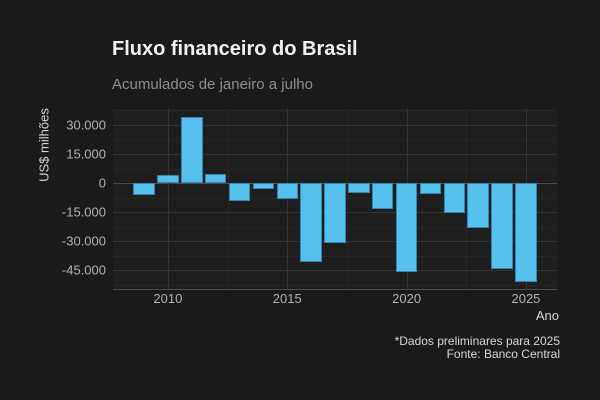 Image resolution: width=600 pixels, height=400 pixels. I want to click on x-tick-label: 2010, so click(168, 298).